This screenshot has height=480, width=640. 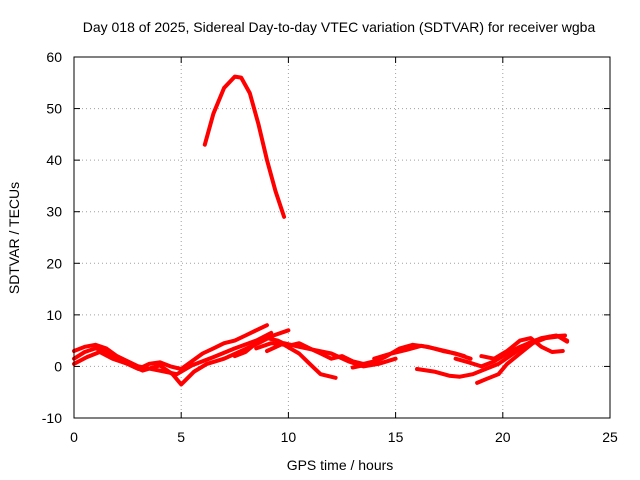 I want to click on x-tick-label: 5, so click(x=181, y=437).